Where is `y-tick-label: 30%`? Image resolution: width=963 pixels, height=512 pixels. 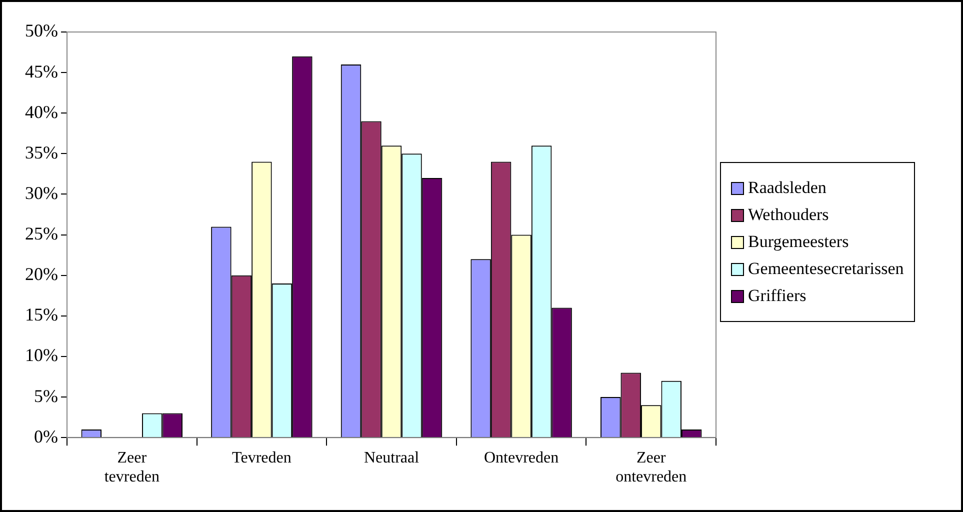 y-tick-label: 30% is located at coordinates (41, 192).